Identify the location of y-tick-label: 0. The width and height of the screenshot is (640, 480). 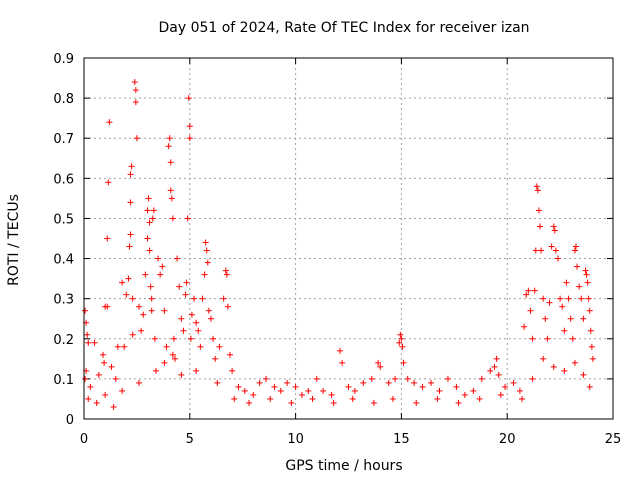
(70, 420).